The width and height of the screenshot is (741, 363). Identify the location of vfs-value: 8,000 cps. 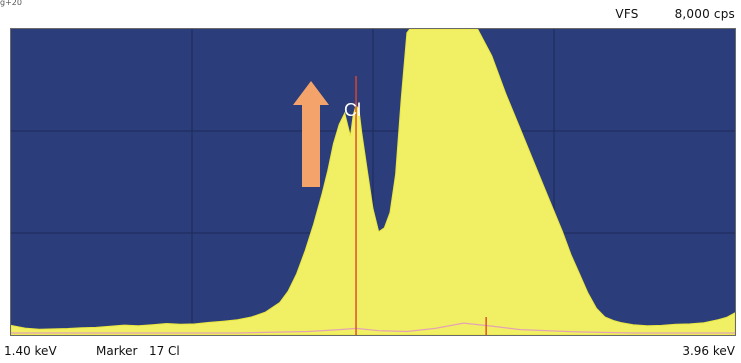
(704, 14).